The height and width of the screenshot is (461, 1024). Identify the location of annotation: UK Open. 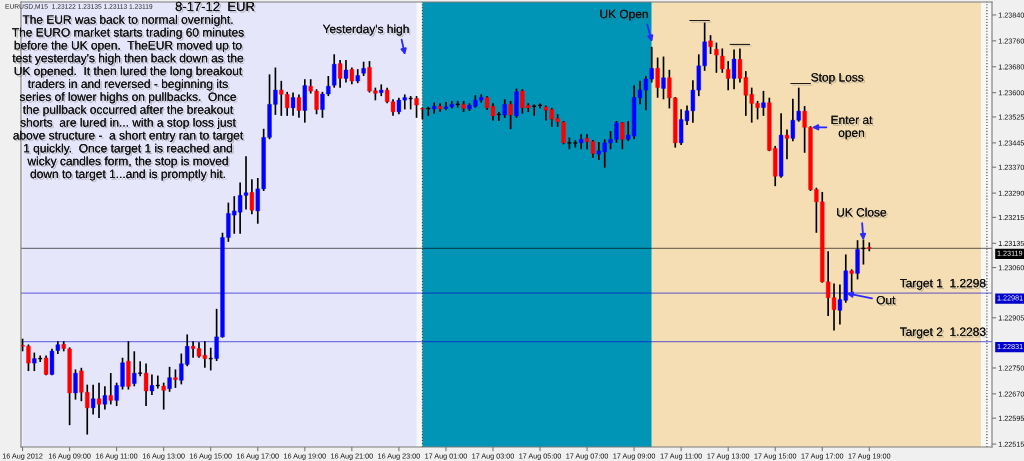
(625, 16).